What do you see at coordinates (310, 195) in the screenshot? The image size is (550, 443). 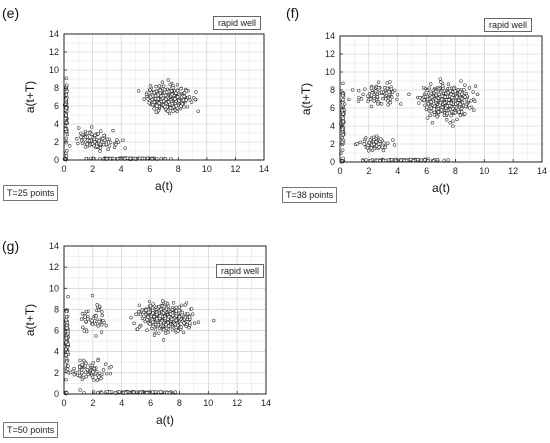 I see `t-value-label-f: T=38 points` at bounding box center [310, 195].